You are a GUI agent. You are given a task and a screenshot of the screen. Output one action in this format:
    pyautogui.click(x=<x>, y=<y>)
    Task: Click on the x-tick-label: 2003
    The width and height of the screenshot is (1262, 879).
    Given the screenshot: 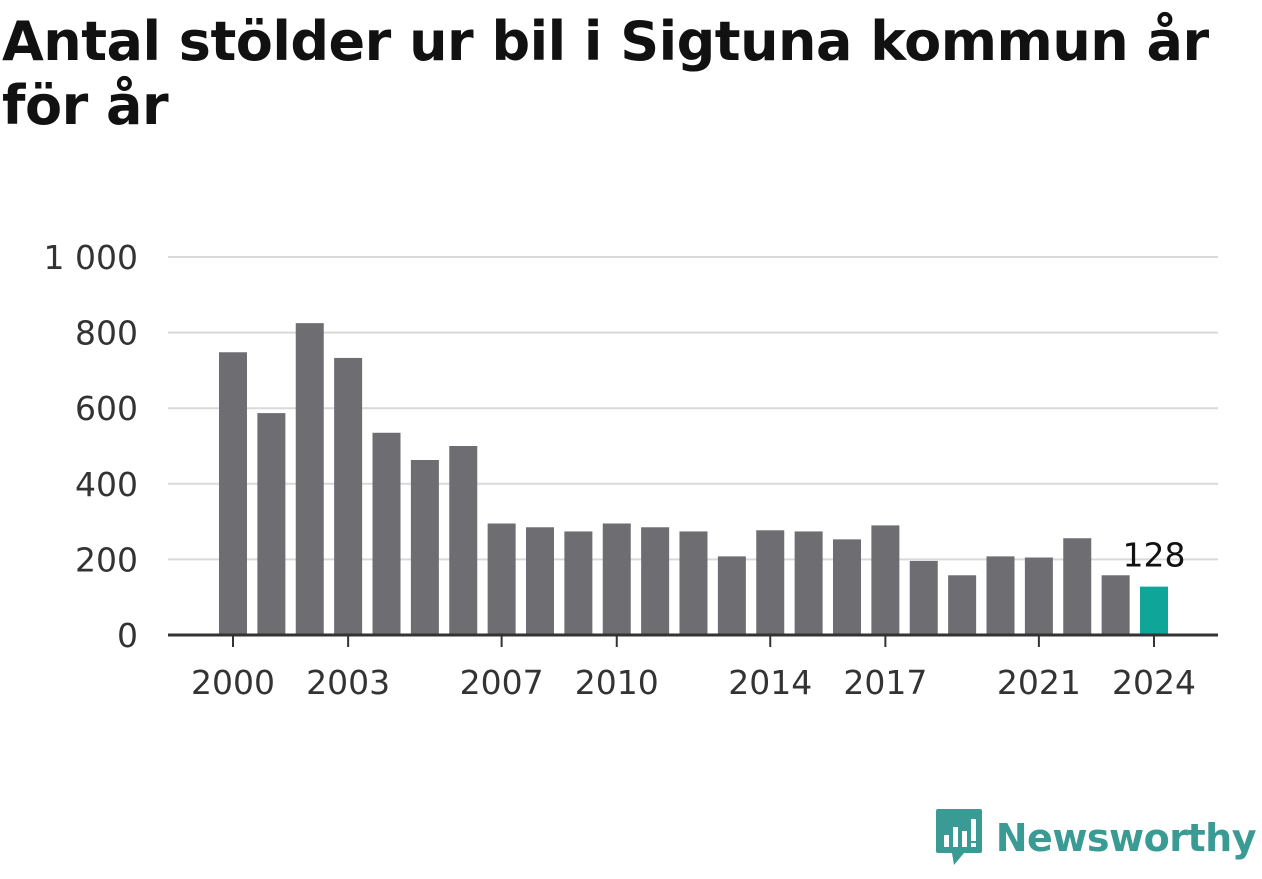 What is the action you would take?
    pyautogui.click(x=348, y=682)
    